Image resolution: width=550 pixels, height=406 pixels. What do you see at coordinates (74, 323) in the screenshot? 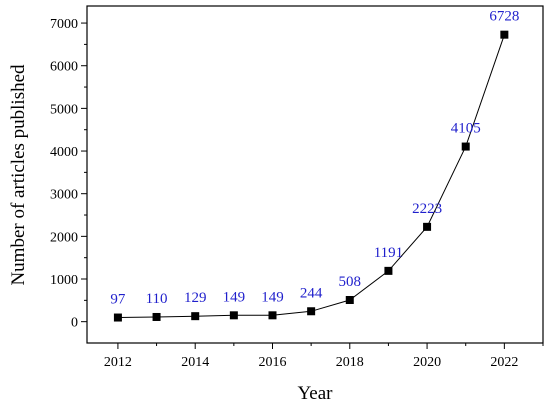
I see `y-tick-label: 0` at bounding box center [74, 323].